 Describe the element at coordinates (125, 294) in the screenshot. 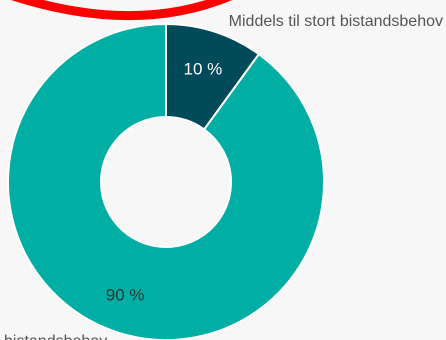

I see `slice-value-label-1: 90 %` at that location.